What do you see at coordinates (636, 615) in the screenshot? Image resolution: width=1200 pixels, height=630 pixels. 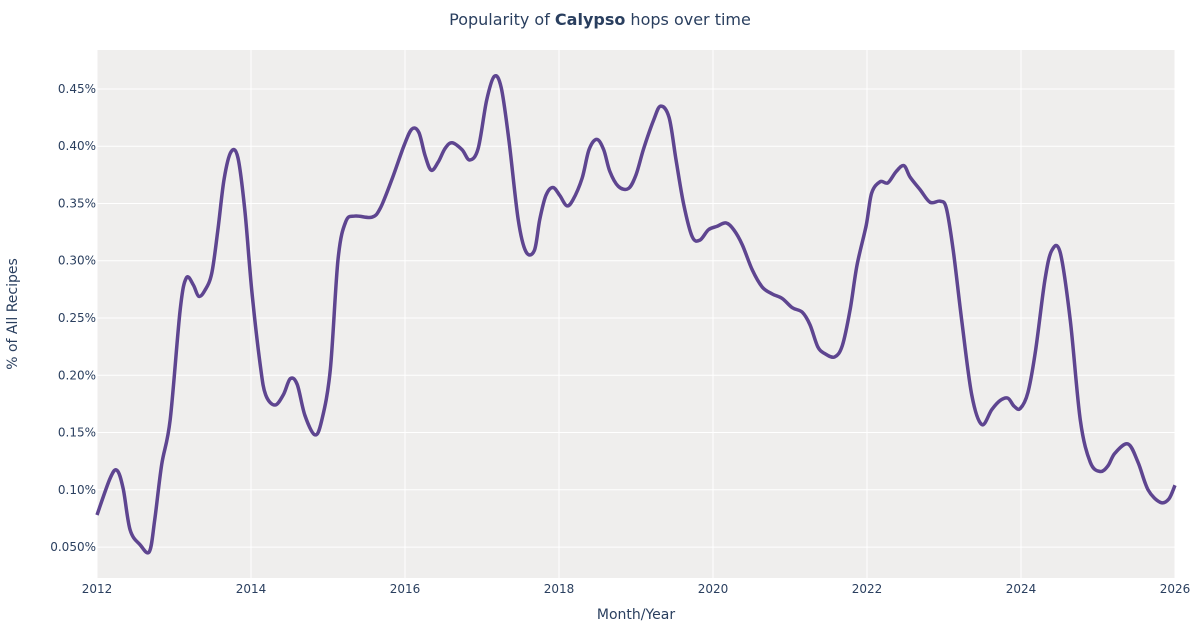 I see `x-axis-label: Month/Year` at bounding box center [636, 615].